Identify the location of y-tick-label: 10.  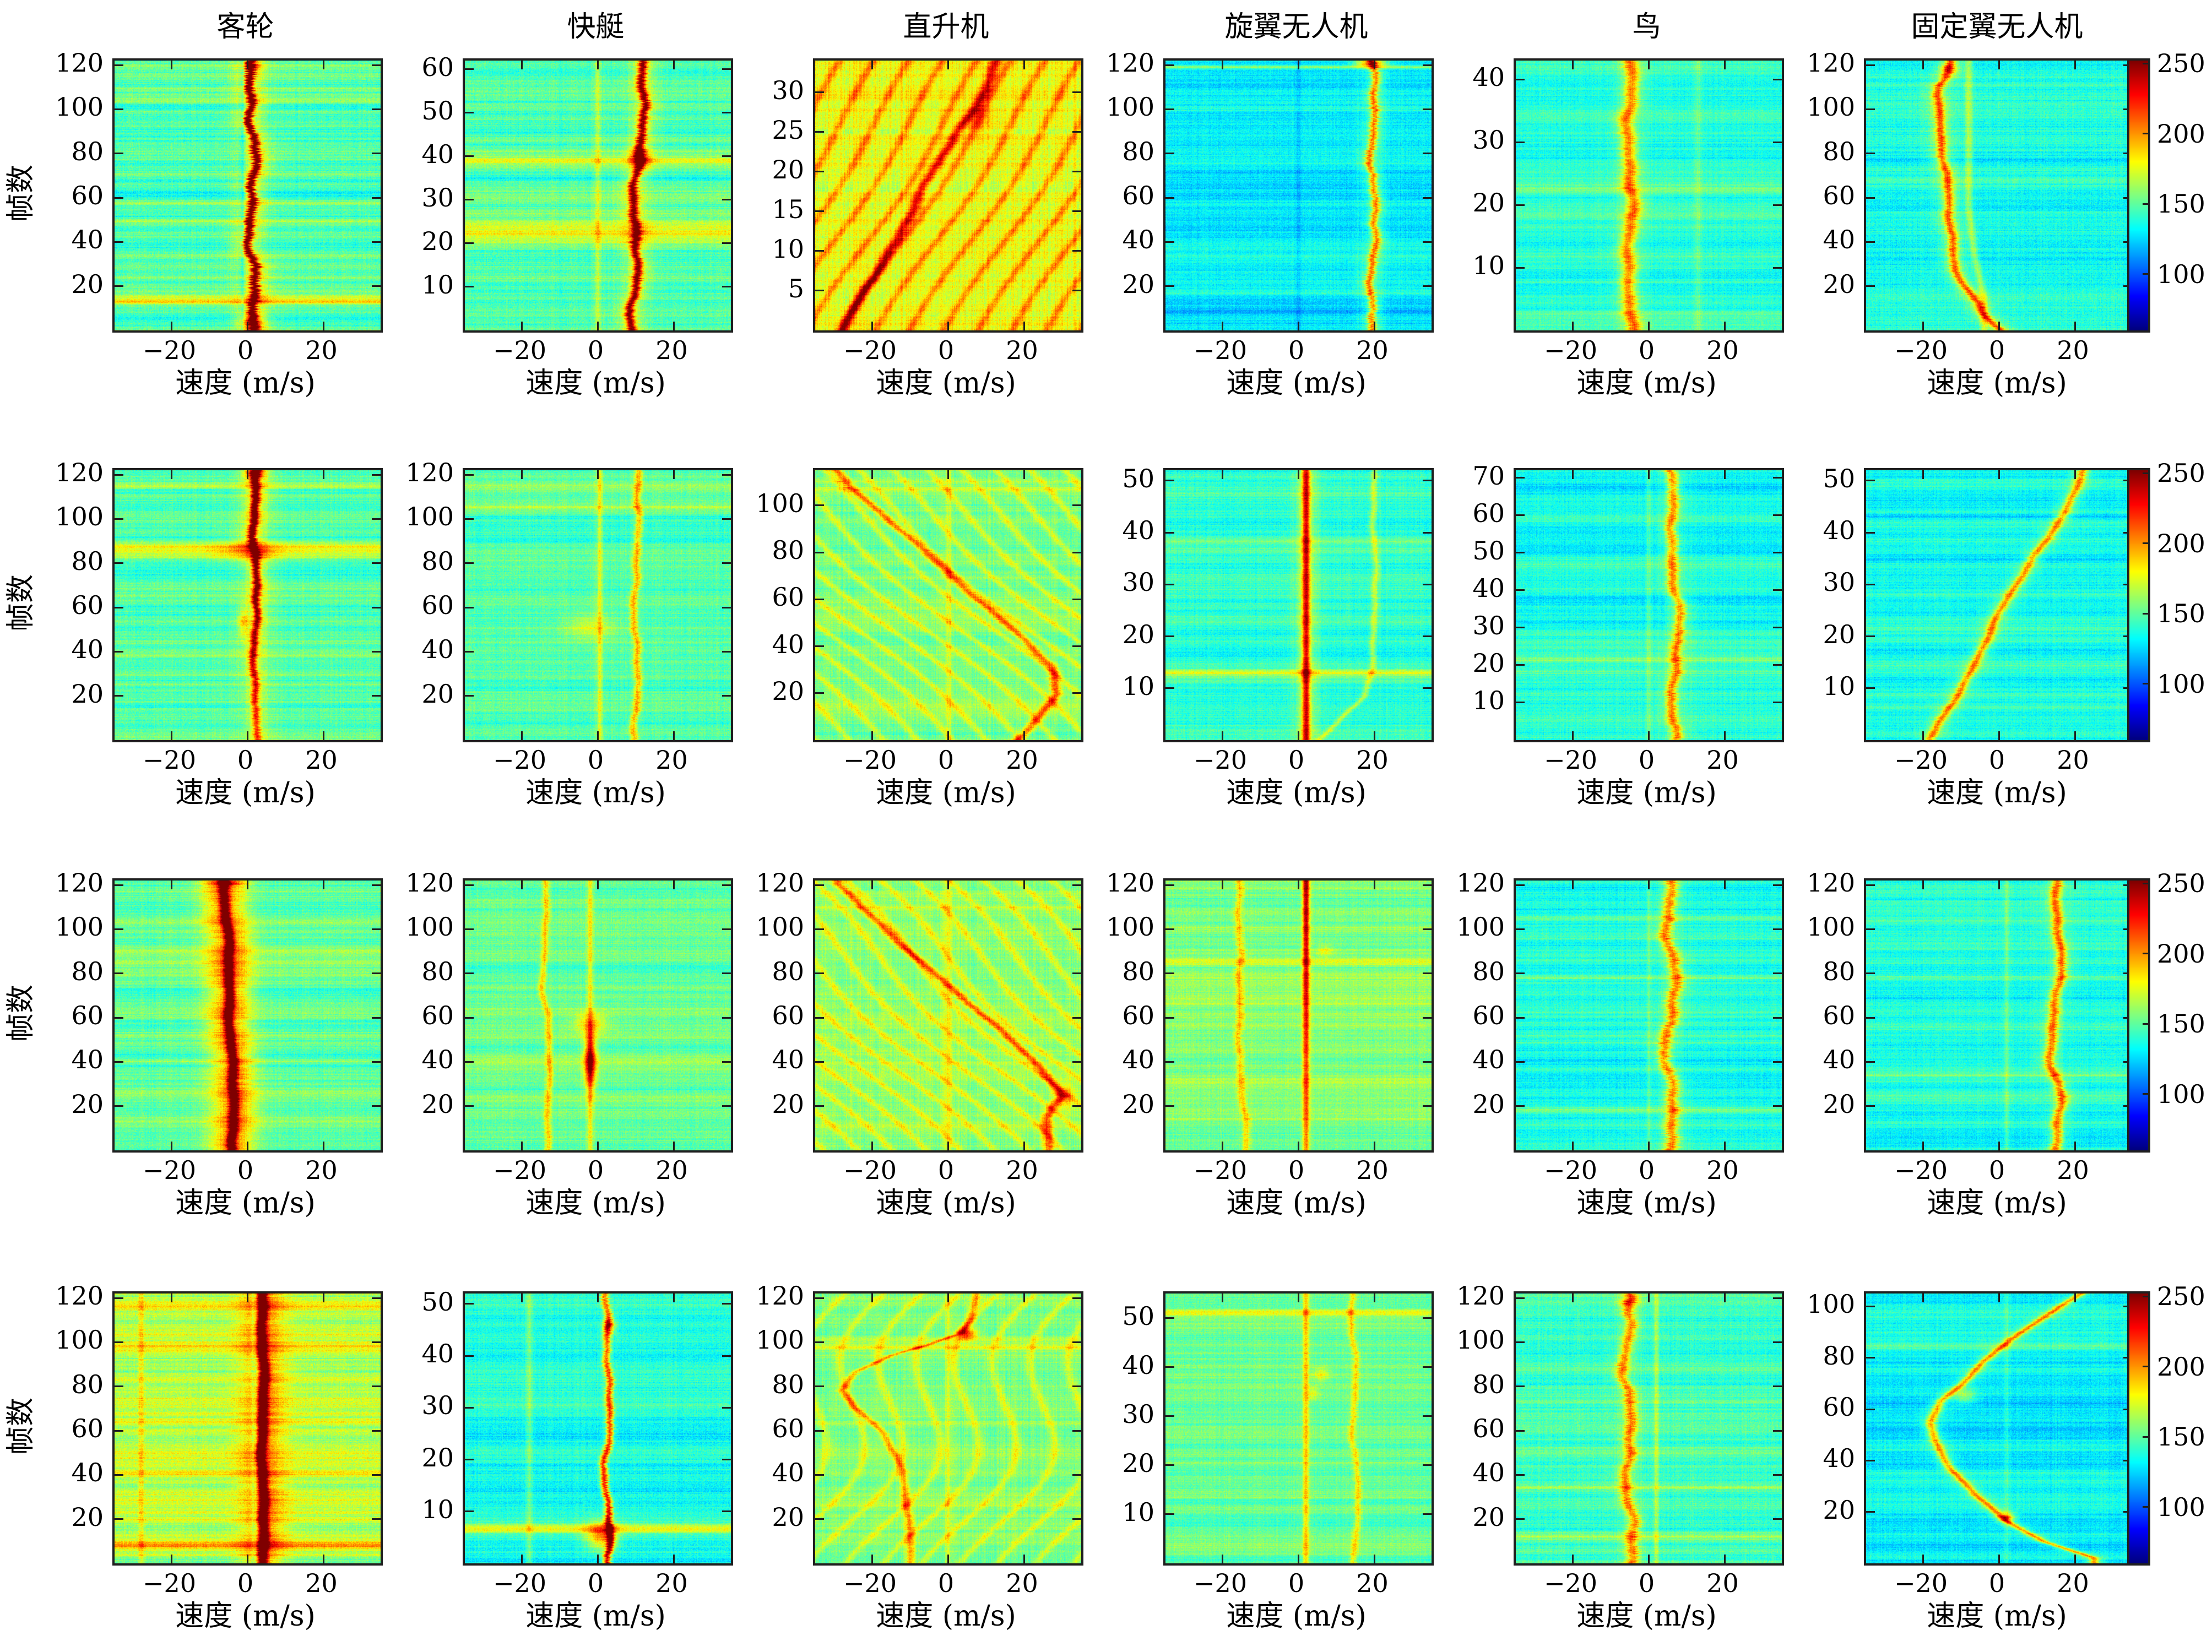
(1839, 686).